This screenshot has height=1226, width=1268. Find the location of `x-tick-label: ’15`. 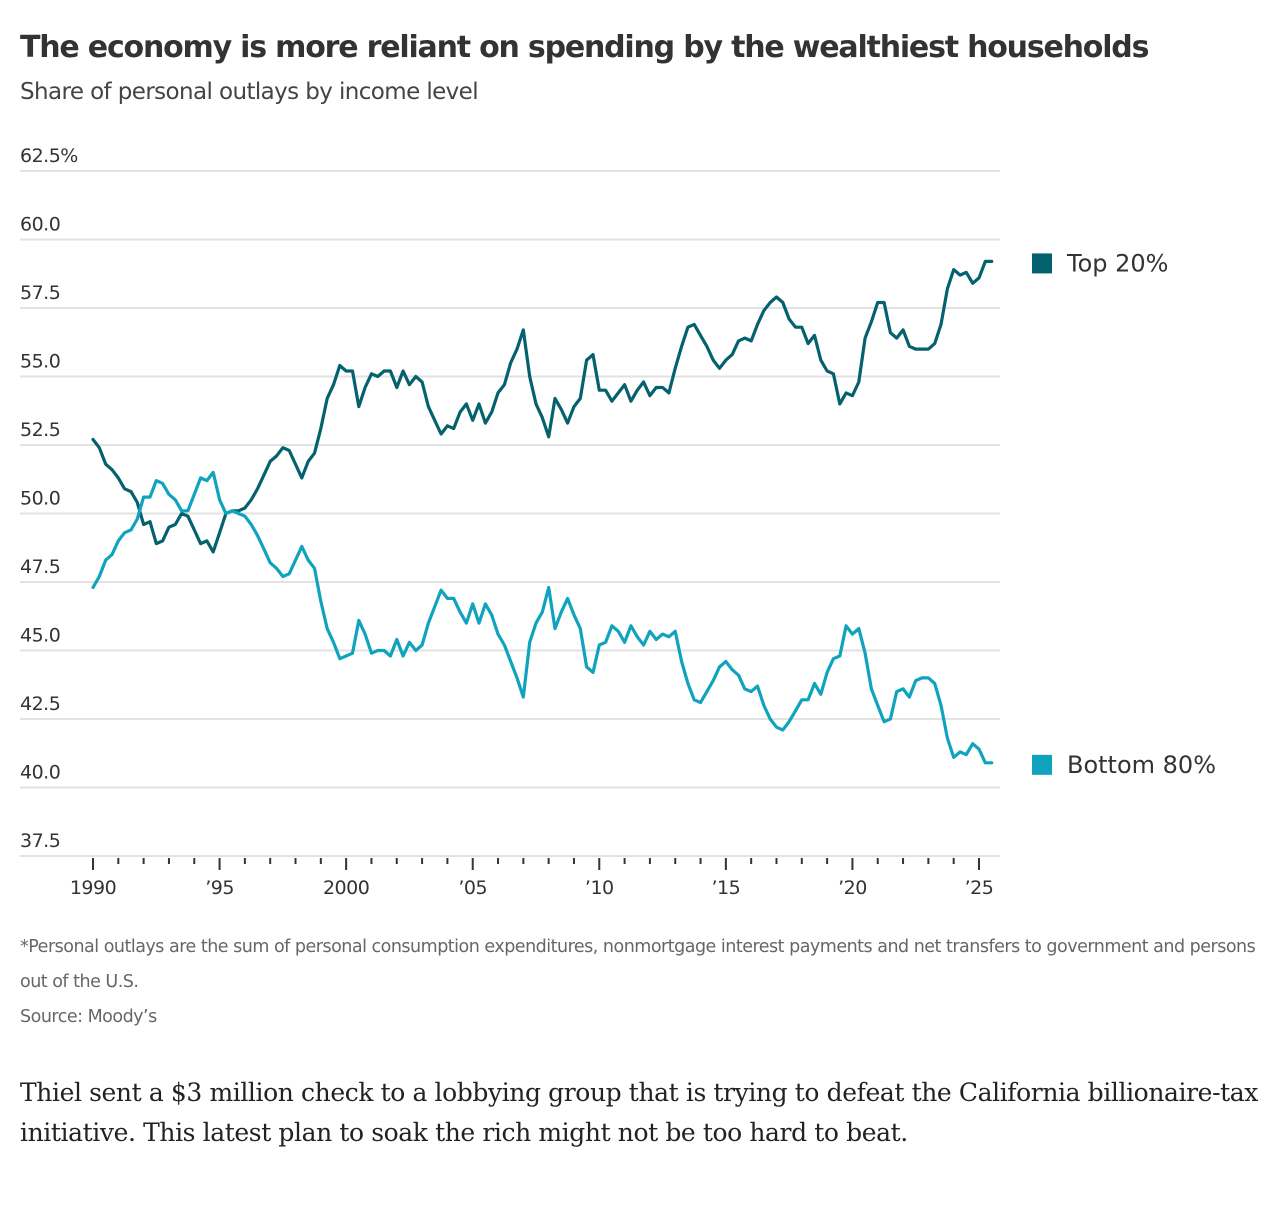

x-tick-label: ’15 is located at coordinates (725, 888).